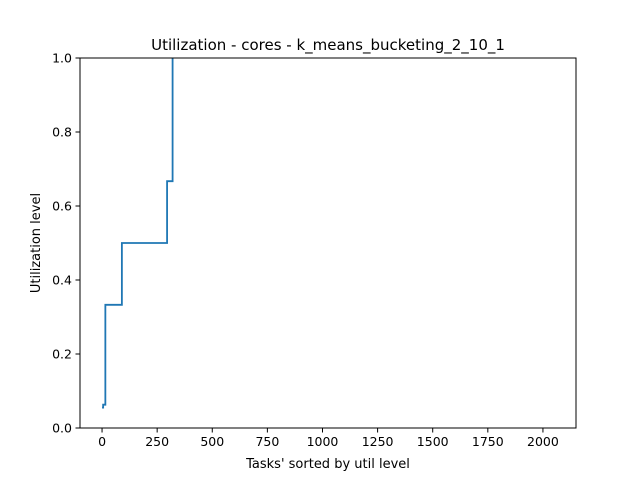 The height and width of the screenshot is (480, 640). Describe the element at coordinates (543, 441) in the screenshot. I see `x-tick-label: 2000` at that location.